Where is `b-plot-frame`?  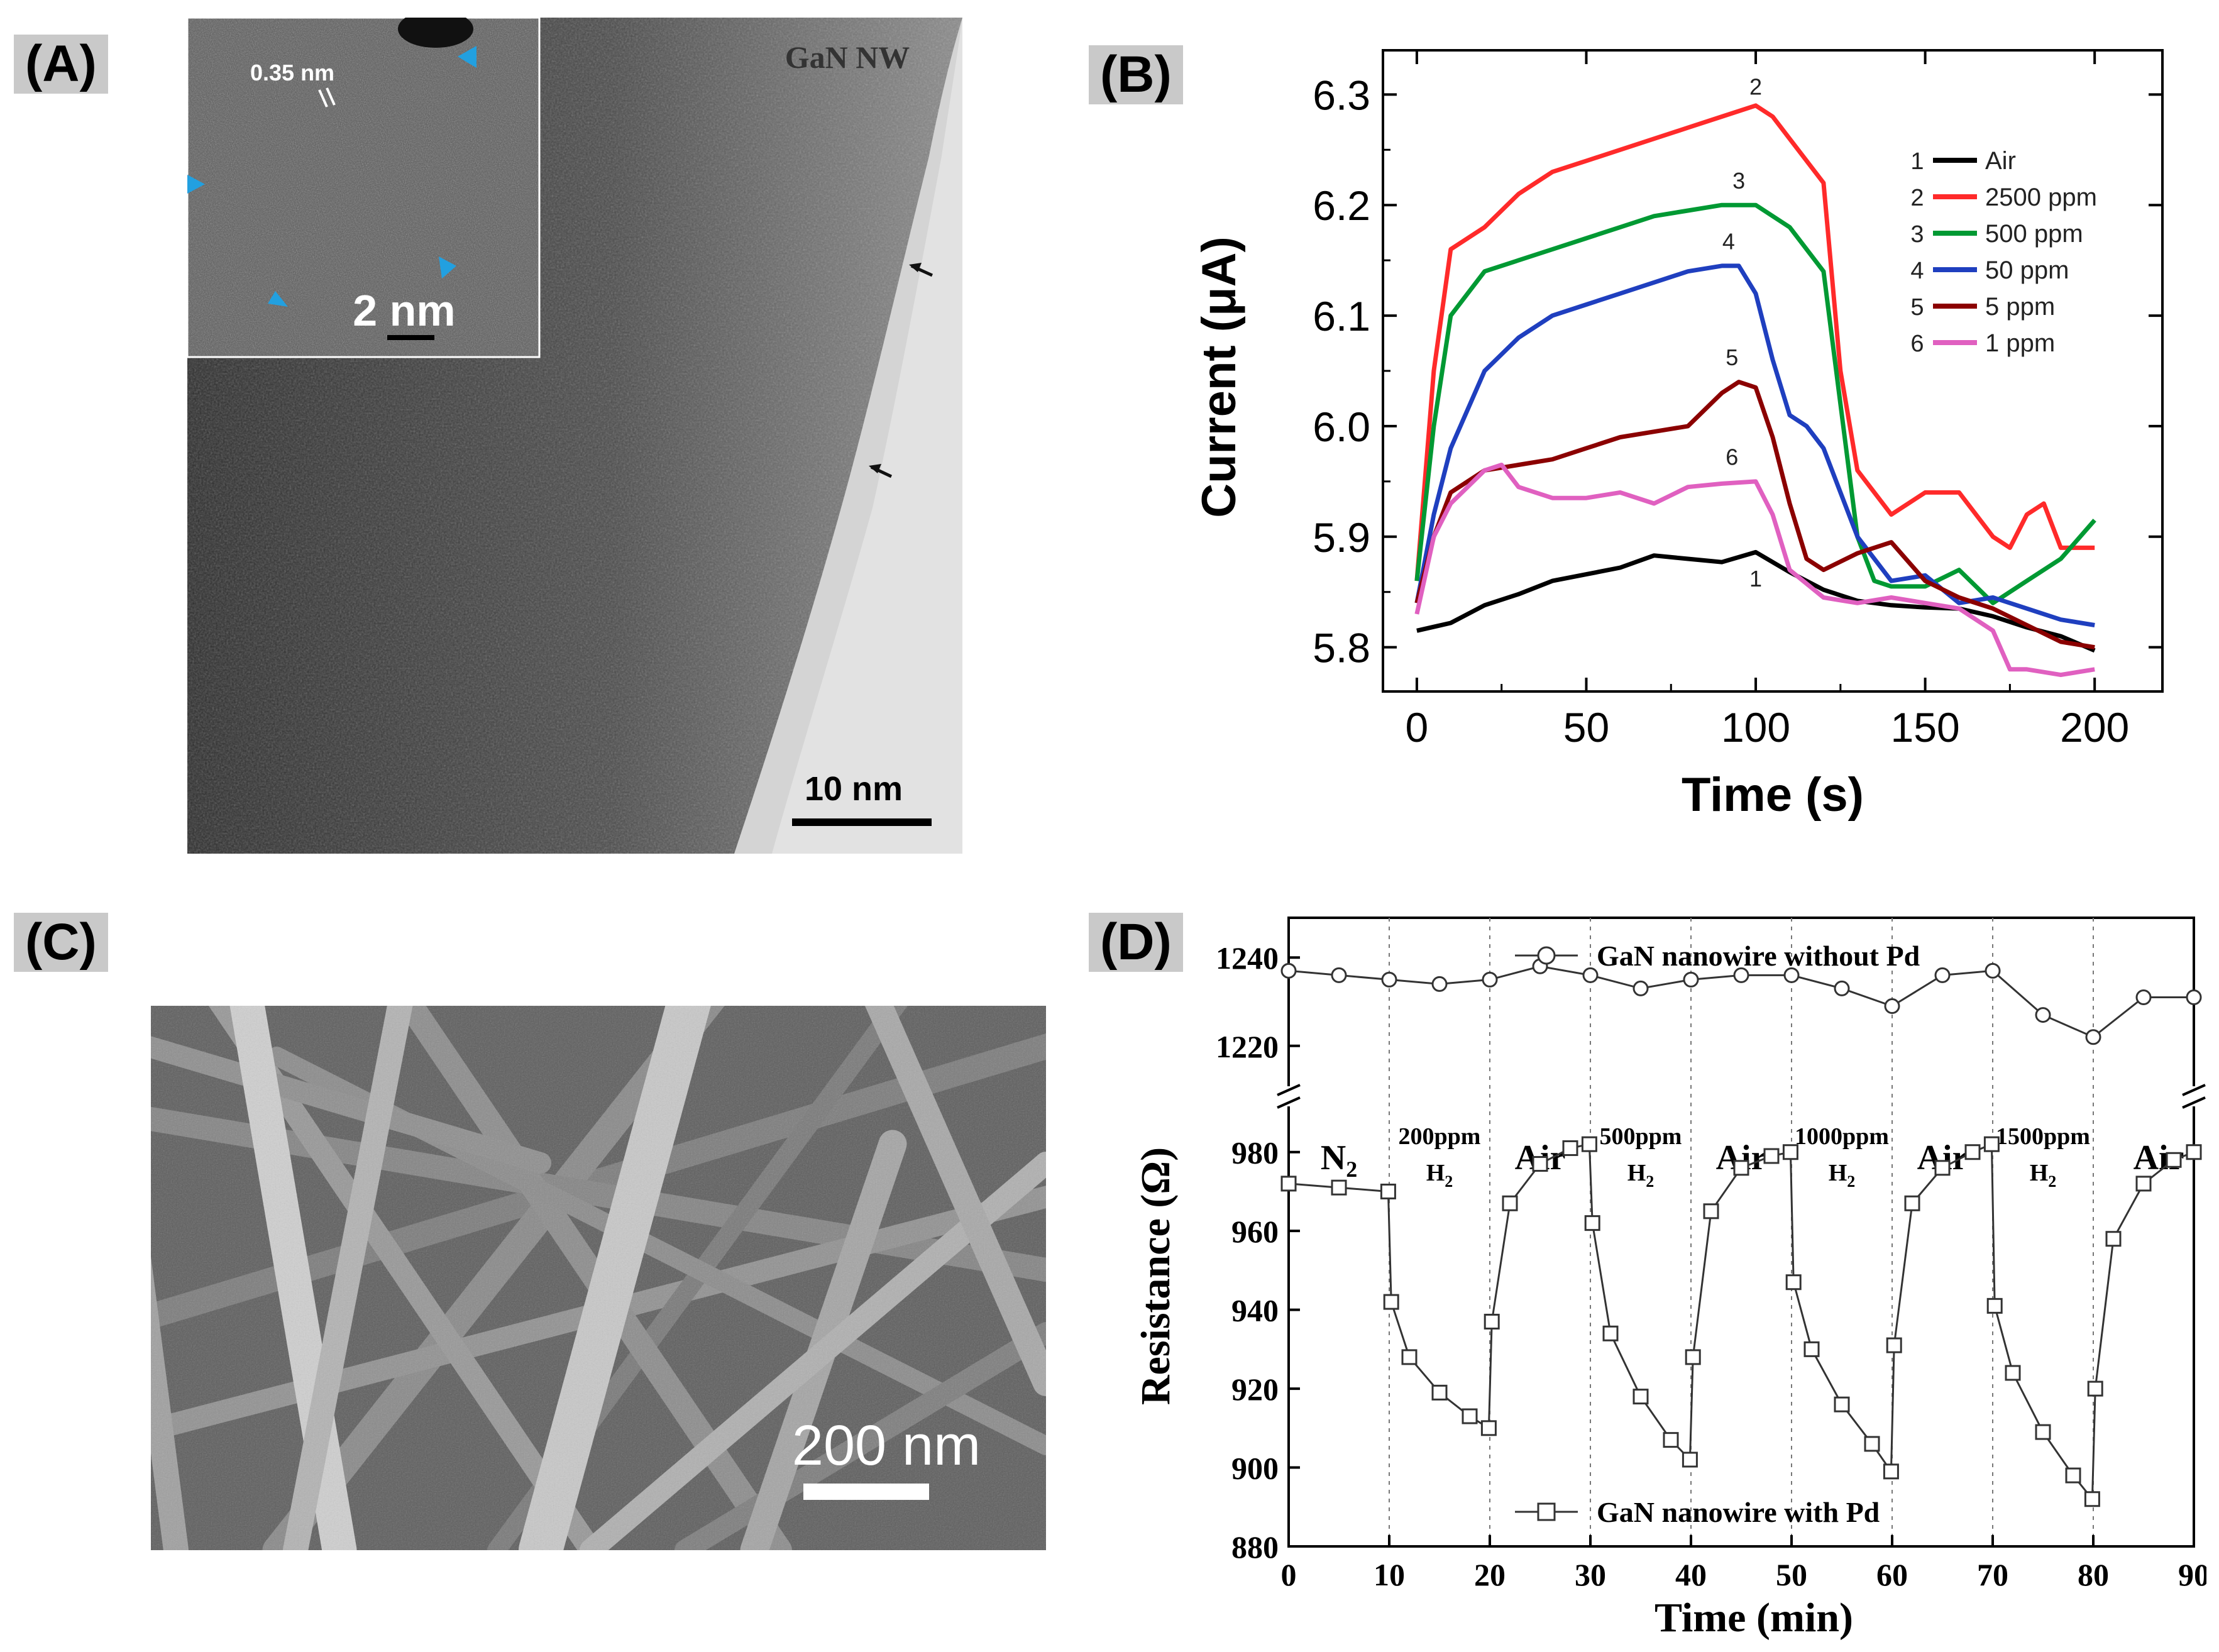
b-plot-frame is located at coordinates (1773, 371).